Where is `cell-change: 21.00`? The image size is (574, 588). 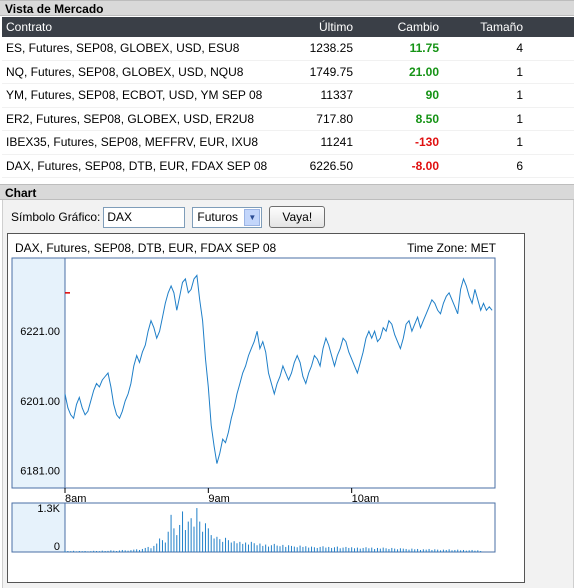
cell-change: 21.00 is located at coordinates (423, 71).